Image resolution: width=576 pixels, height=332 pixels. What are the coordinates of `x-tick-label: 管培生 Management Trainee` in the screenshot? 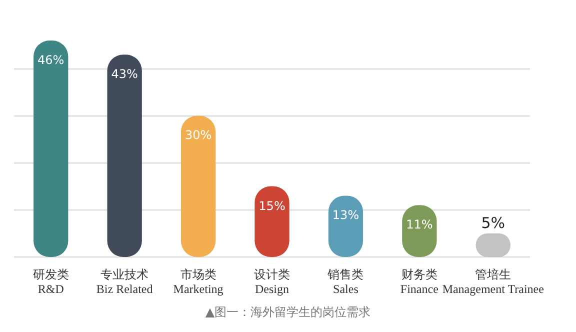 It's located at (493, 282).